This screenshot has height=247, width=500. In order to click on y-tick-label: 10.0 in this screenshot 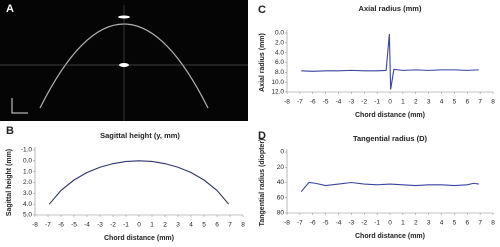, I will do `click(277, 82)`.